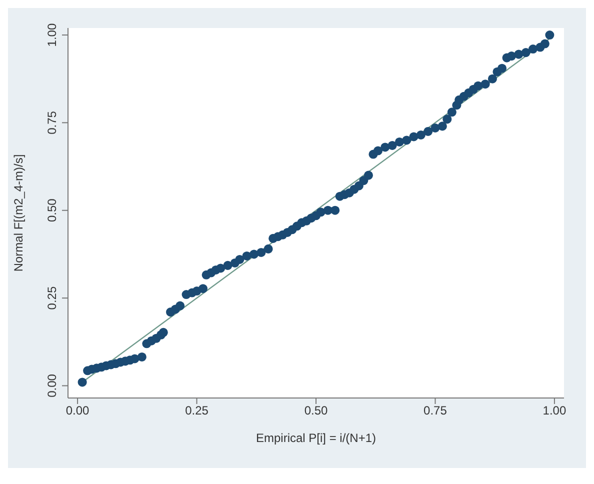 Image resolution: width=594 pixels, height=484 pixels. I want to click on y-tick-label: 0.25, so click(52, 298).